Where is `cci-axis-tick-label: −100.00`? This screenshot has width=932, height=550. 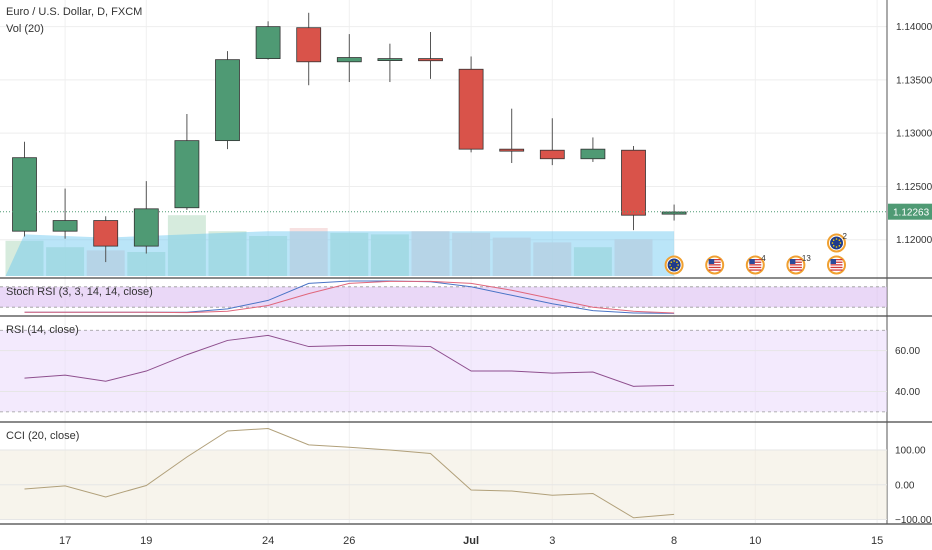 cci-axis-tick-label: −100.00 is located at coordinates (913, 520).